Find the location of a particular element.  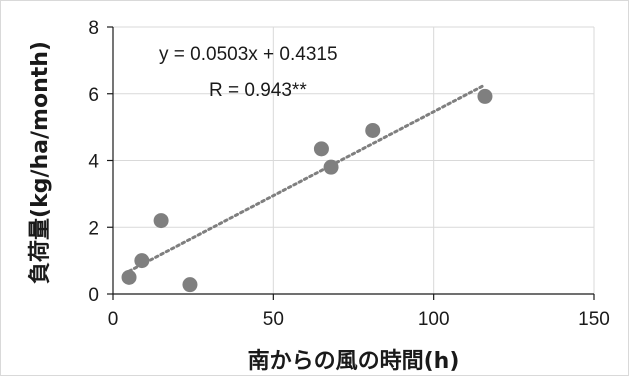

x-axis-title: 南からの風の時間(h) is located at coordinates (354, 361).